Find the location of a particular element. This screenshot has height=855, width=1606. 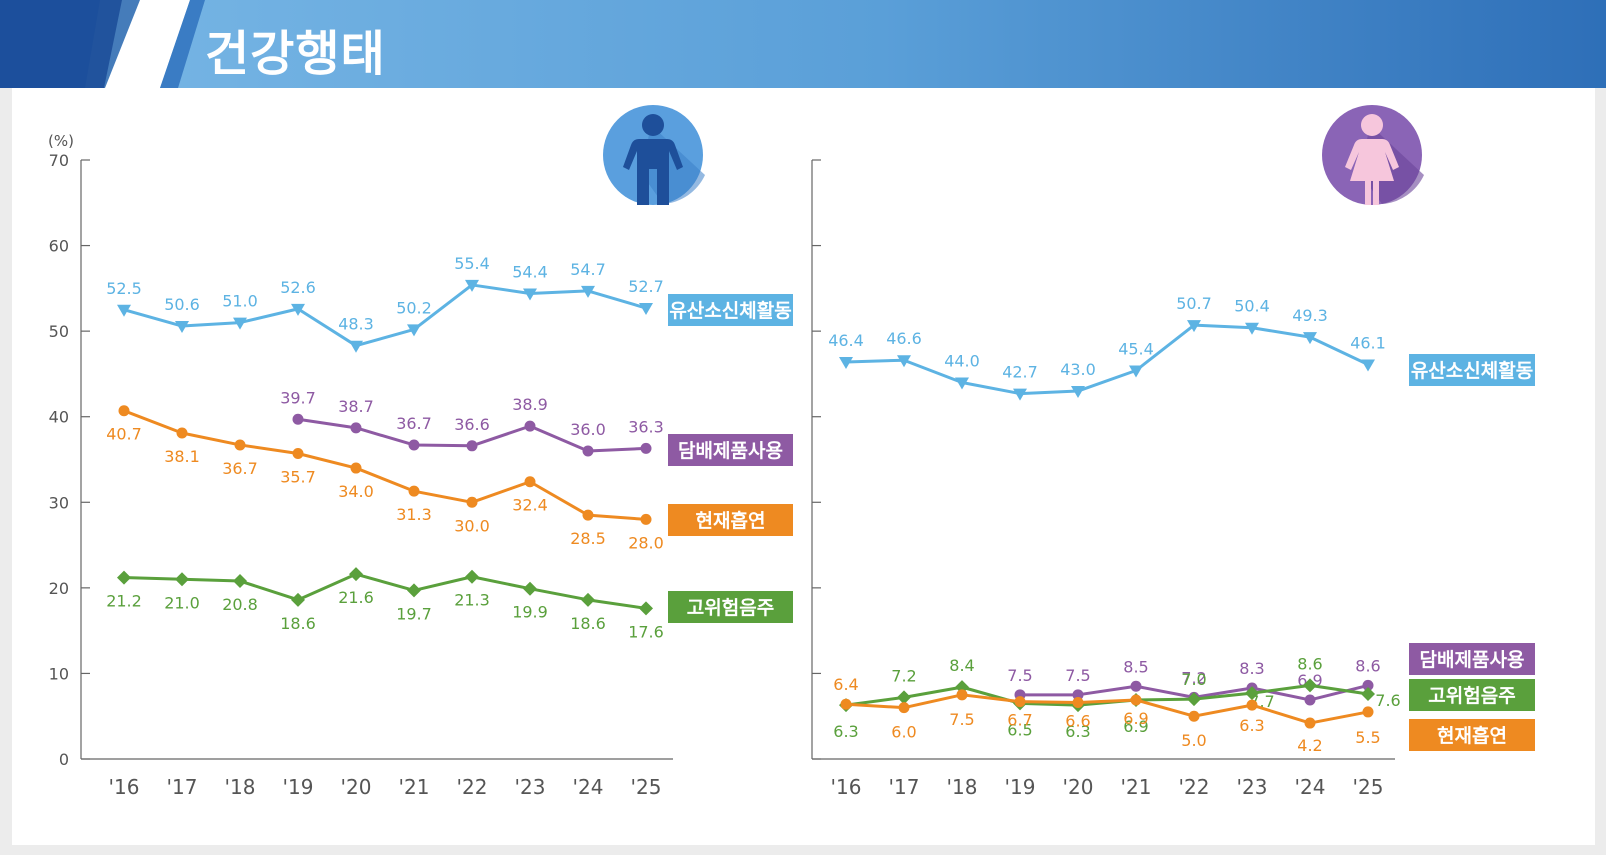

data-label: 6.4 is located at coordinates (845, 684).